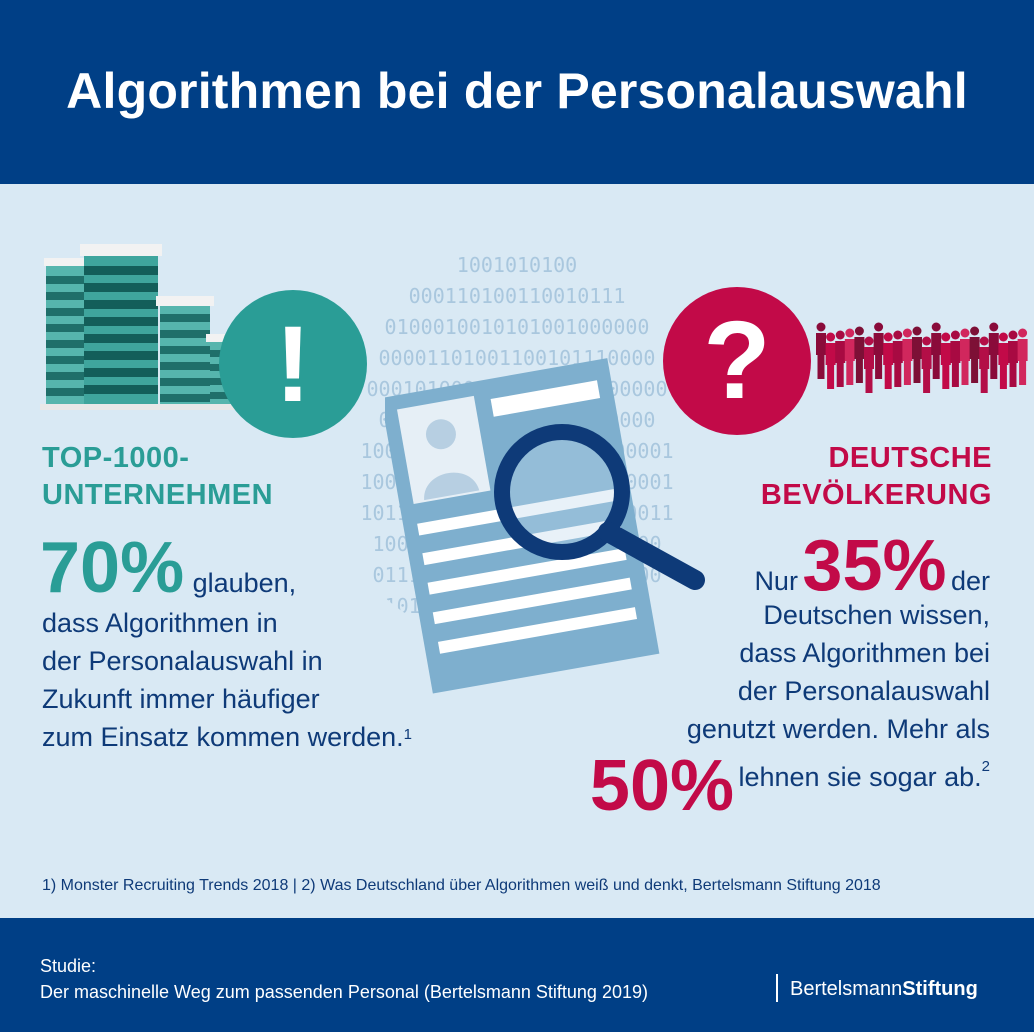 The width and height of the screenshot is (1034, 1032). I want to click on right-heading-line1: DEUTSCHE, so click(910, 458).